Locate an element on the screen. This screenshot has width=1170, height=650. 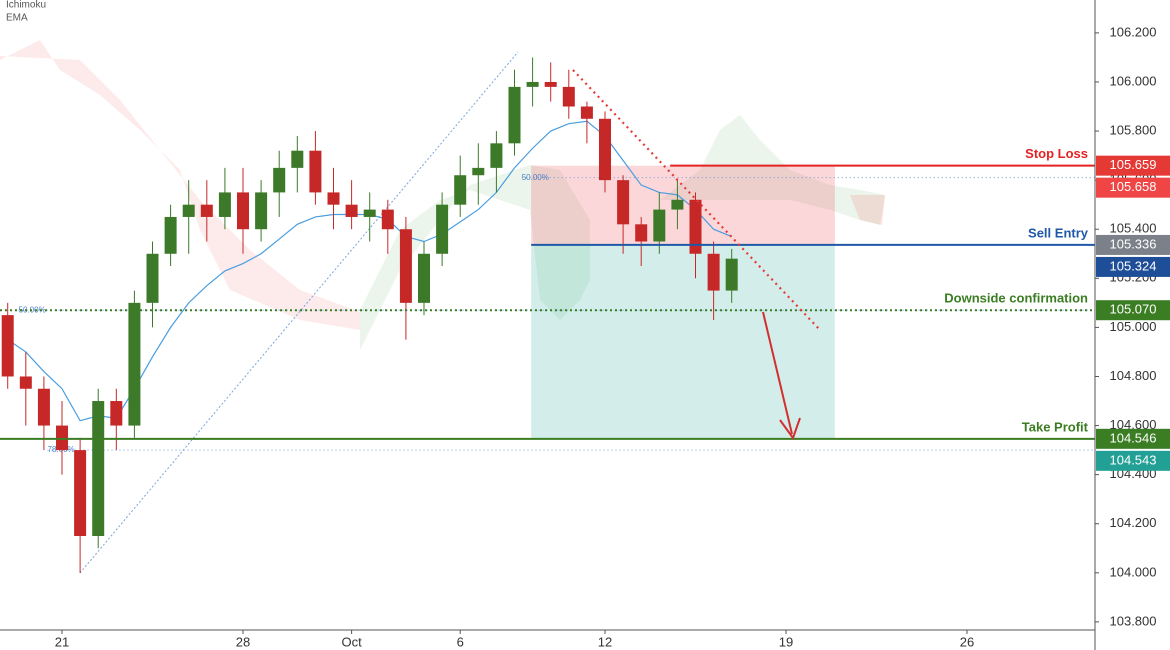
price-tag-label: 105.070 is located at coordinates (1133, 309).